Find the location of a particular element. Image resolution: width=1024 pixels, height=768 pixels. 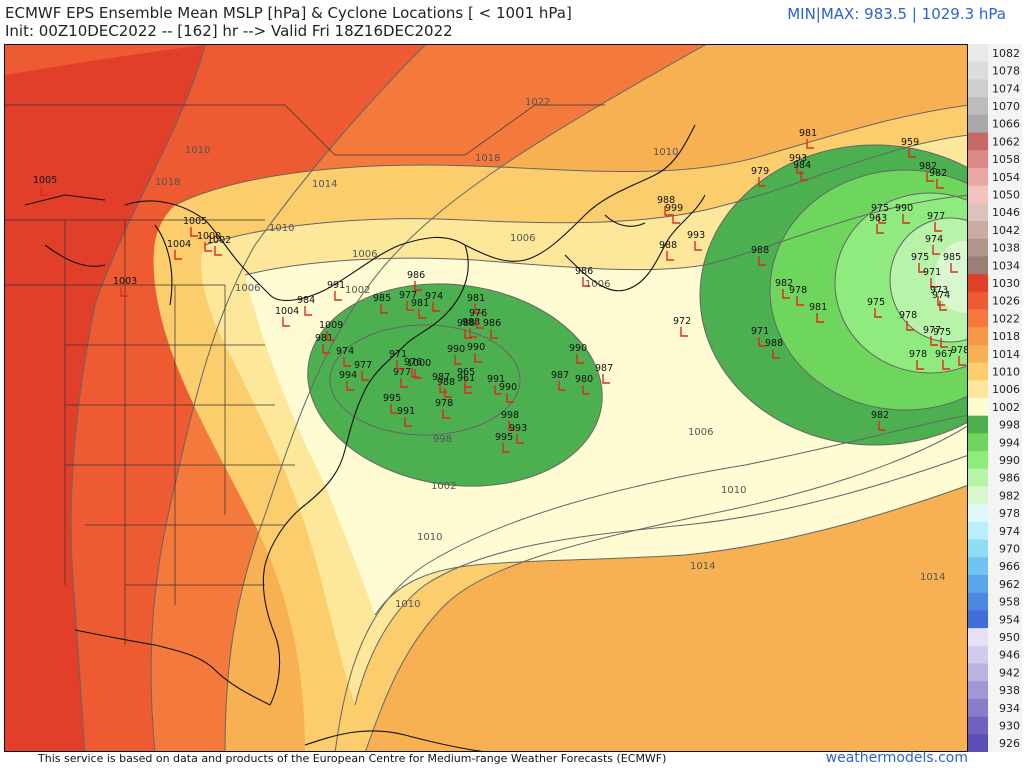

cyclone-pressure-label: 1005 is located at coordinates (195, 221).